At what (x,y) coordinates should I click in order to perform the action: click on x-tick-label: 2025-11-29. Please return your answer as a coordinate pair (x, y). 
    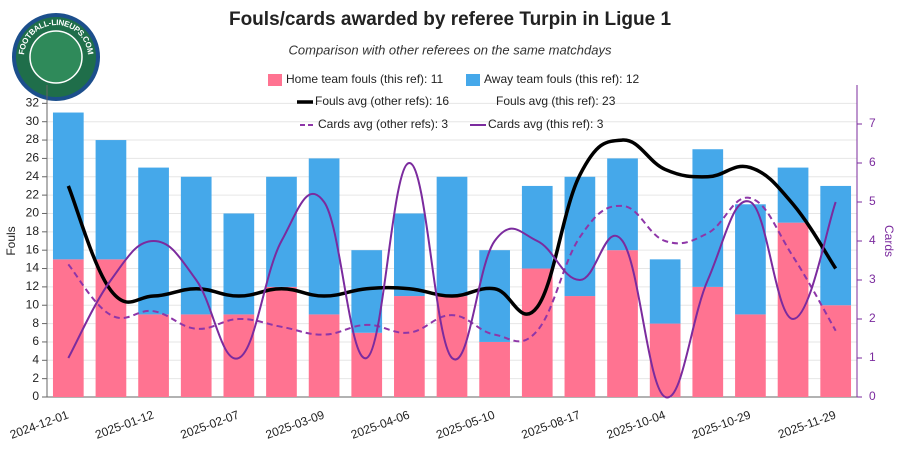
    Looking at the image, I should click on (807, 425).